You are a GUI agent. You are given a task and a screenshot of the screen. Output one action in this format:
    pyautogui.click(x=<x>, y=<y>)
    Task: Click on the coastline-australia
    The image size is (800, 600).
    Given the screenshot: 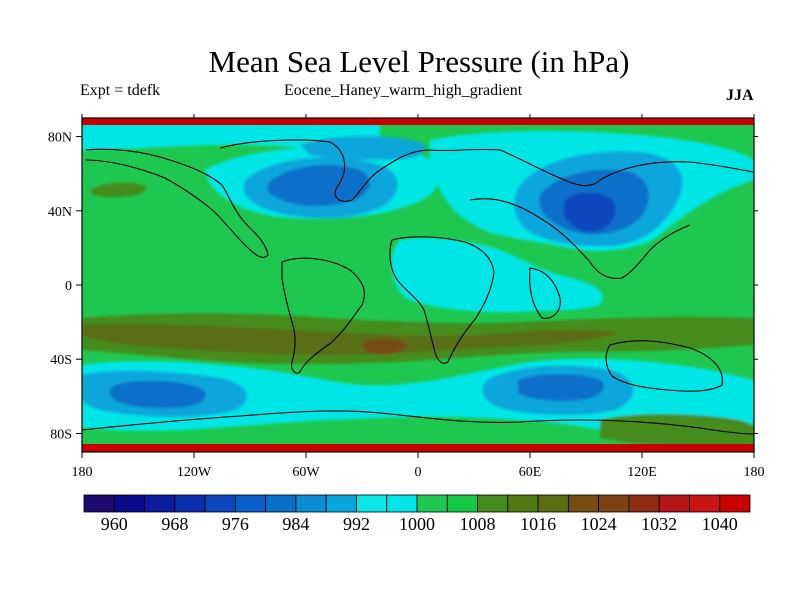 What is the action you would take?
    pyautogui.click(x=664, y=366)
    